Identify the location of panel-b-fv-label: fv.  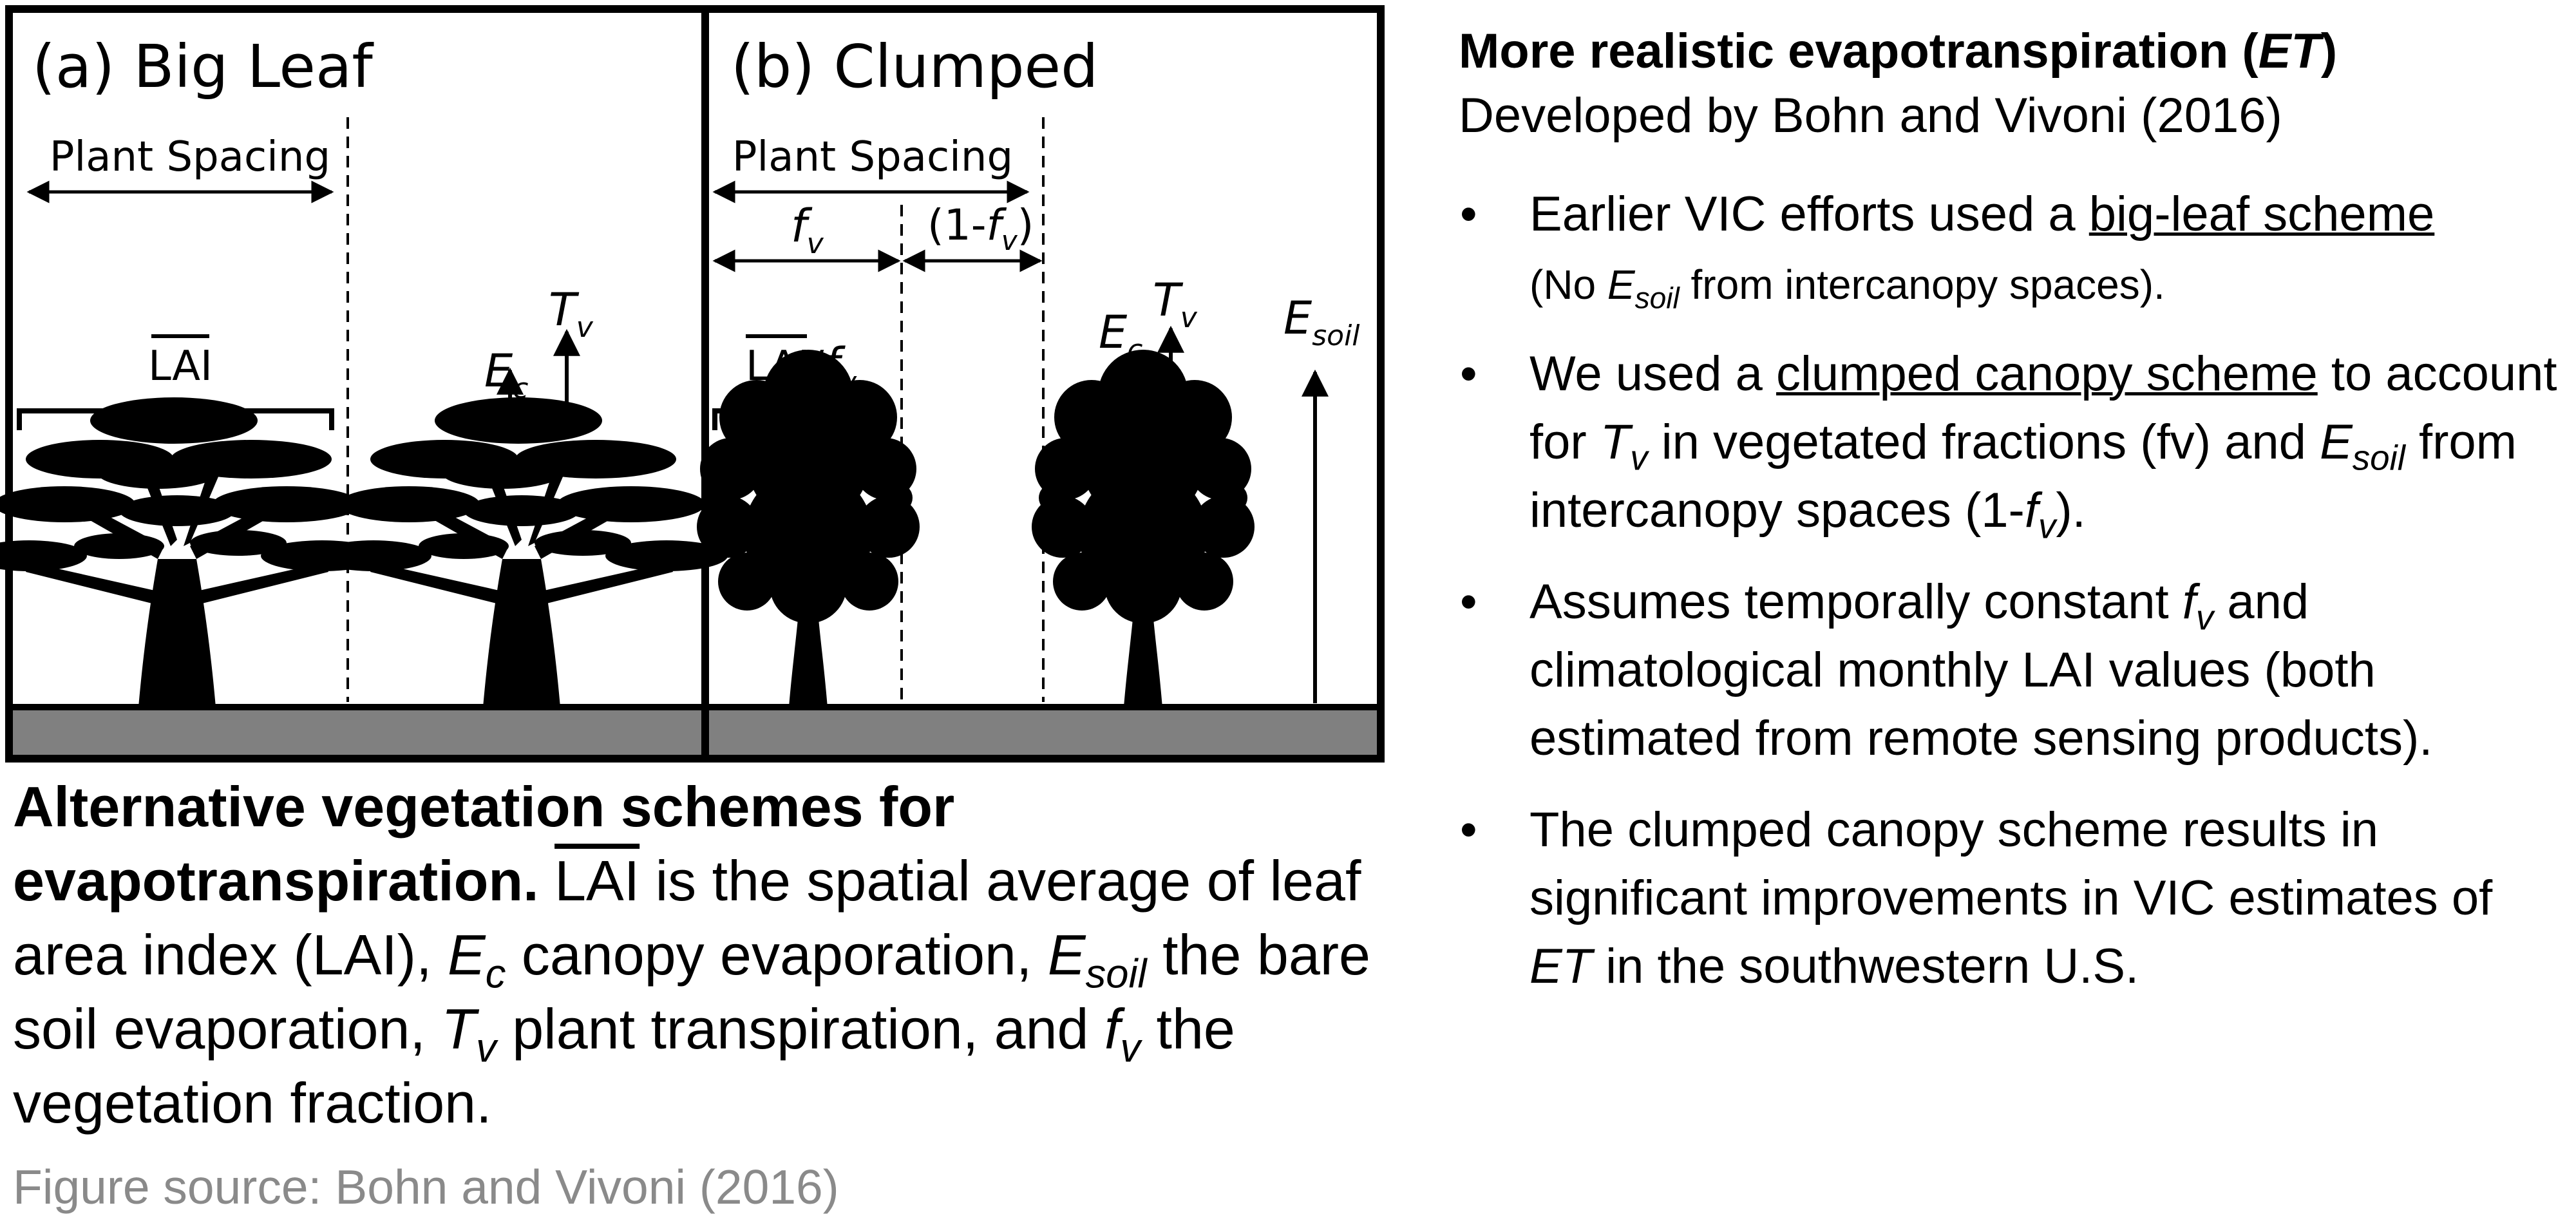
(808, 230).